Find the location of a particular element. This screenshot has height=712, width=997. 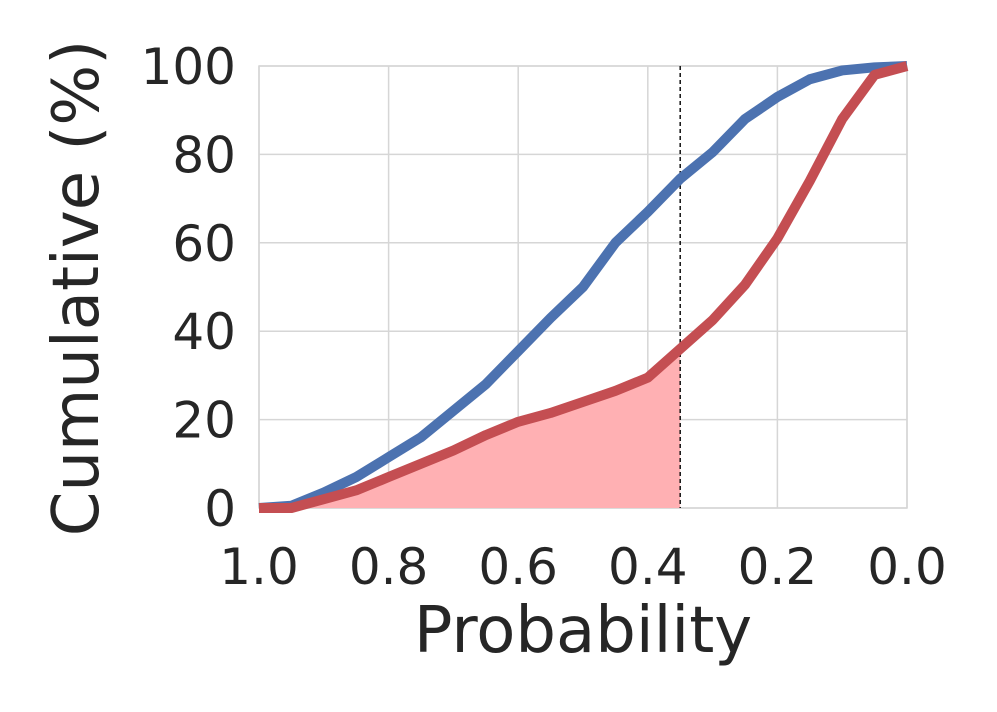

shaded-area-group is located at coordinates (470, 428).